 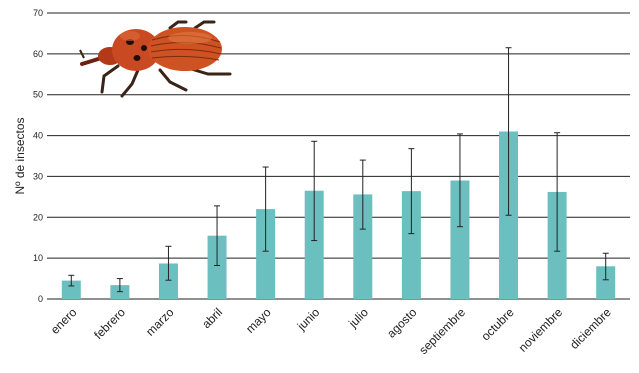 What do you see at coordinates (155, 59) in the screenshot?
I see `red-palm-weevil-illustration` at bounding box center [155, 59].